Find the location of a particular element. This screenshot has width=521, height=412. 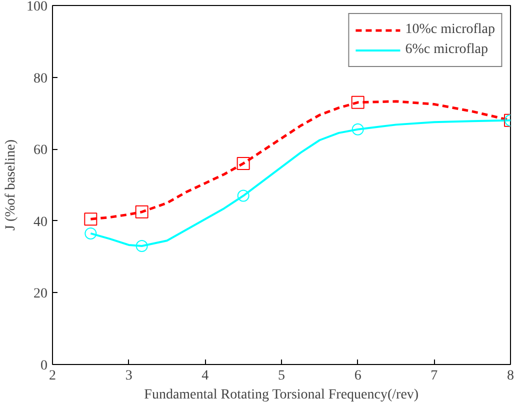

x-tick-label: 7 is located at coordinates (434, 376).